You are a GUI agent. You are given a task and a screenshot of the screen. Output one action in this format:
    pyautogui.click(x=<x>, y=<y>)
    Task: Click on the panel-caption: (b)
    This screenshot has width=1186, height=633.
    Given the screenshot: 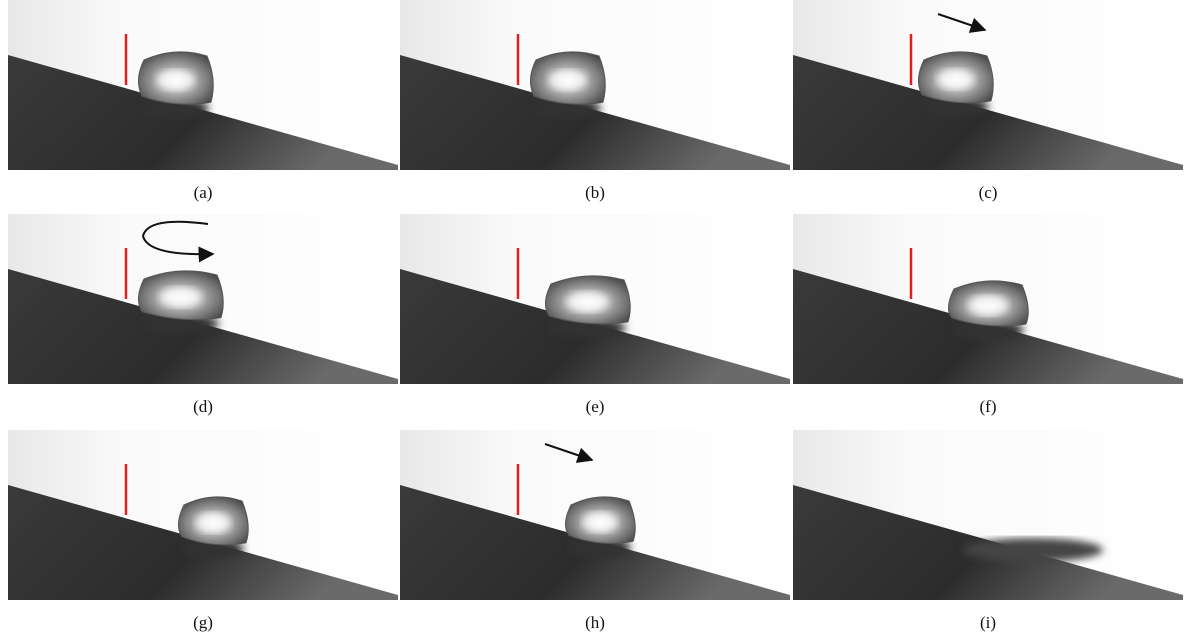 What is the action you would take?
    pyautogui.click(x=595, y=192)
    